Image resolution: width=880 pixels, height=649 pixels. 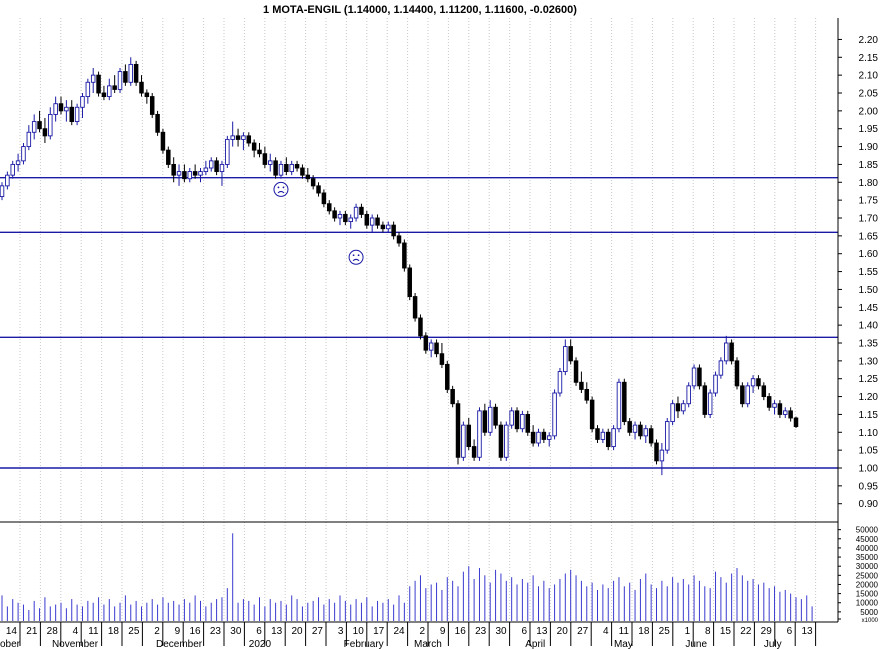 I want to click on price-tick-label: 1.20, so click(x=869, y=397).